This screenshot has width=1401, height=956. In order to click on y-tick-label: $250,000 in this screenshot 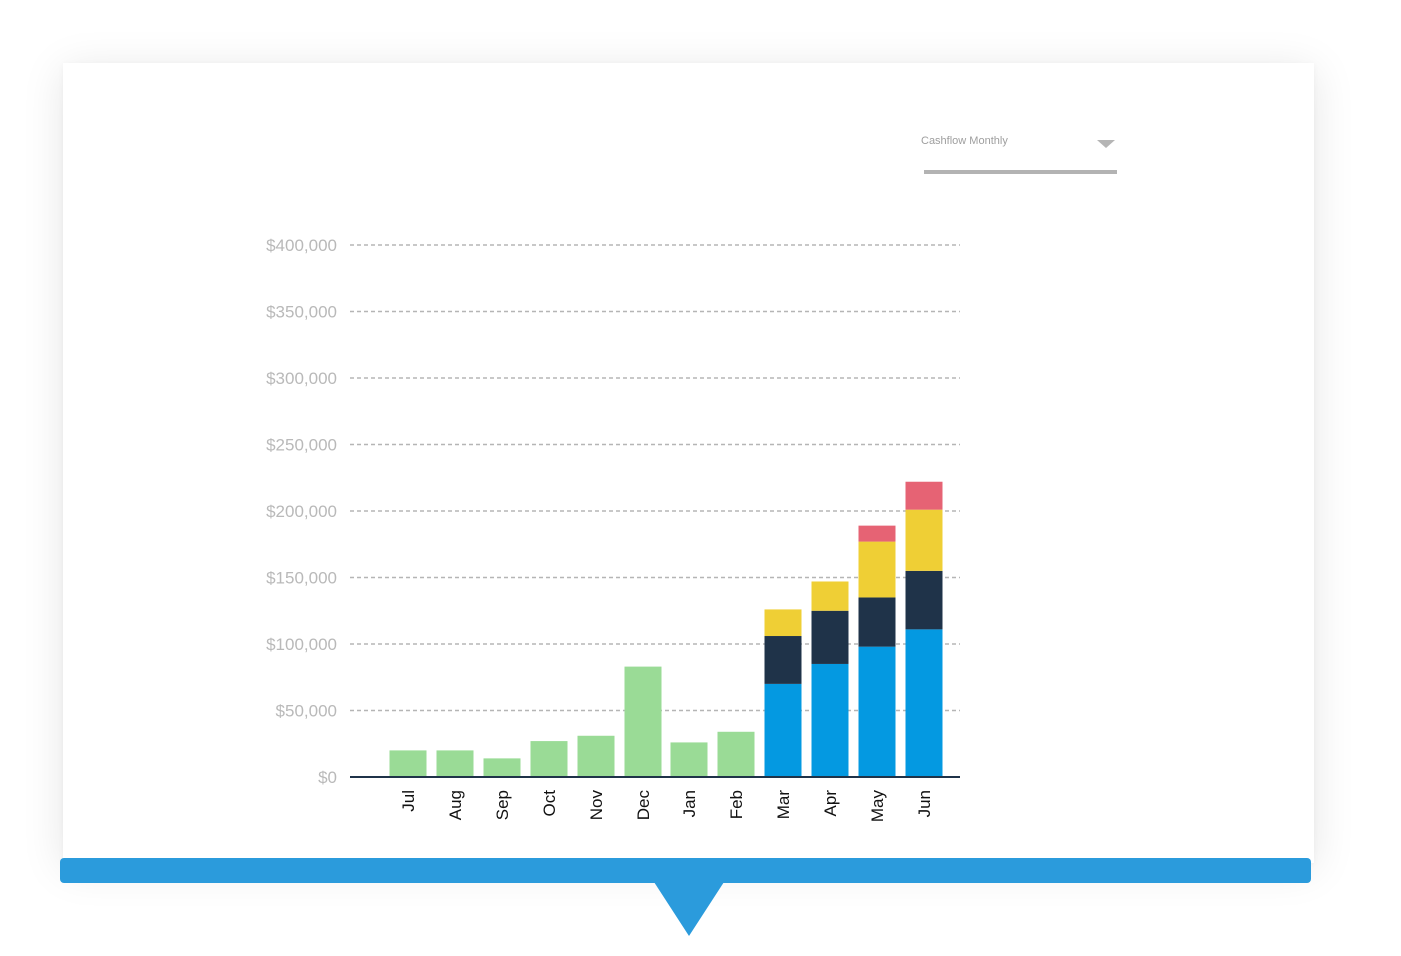, I will do `click(301, 445)`.